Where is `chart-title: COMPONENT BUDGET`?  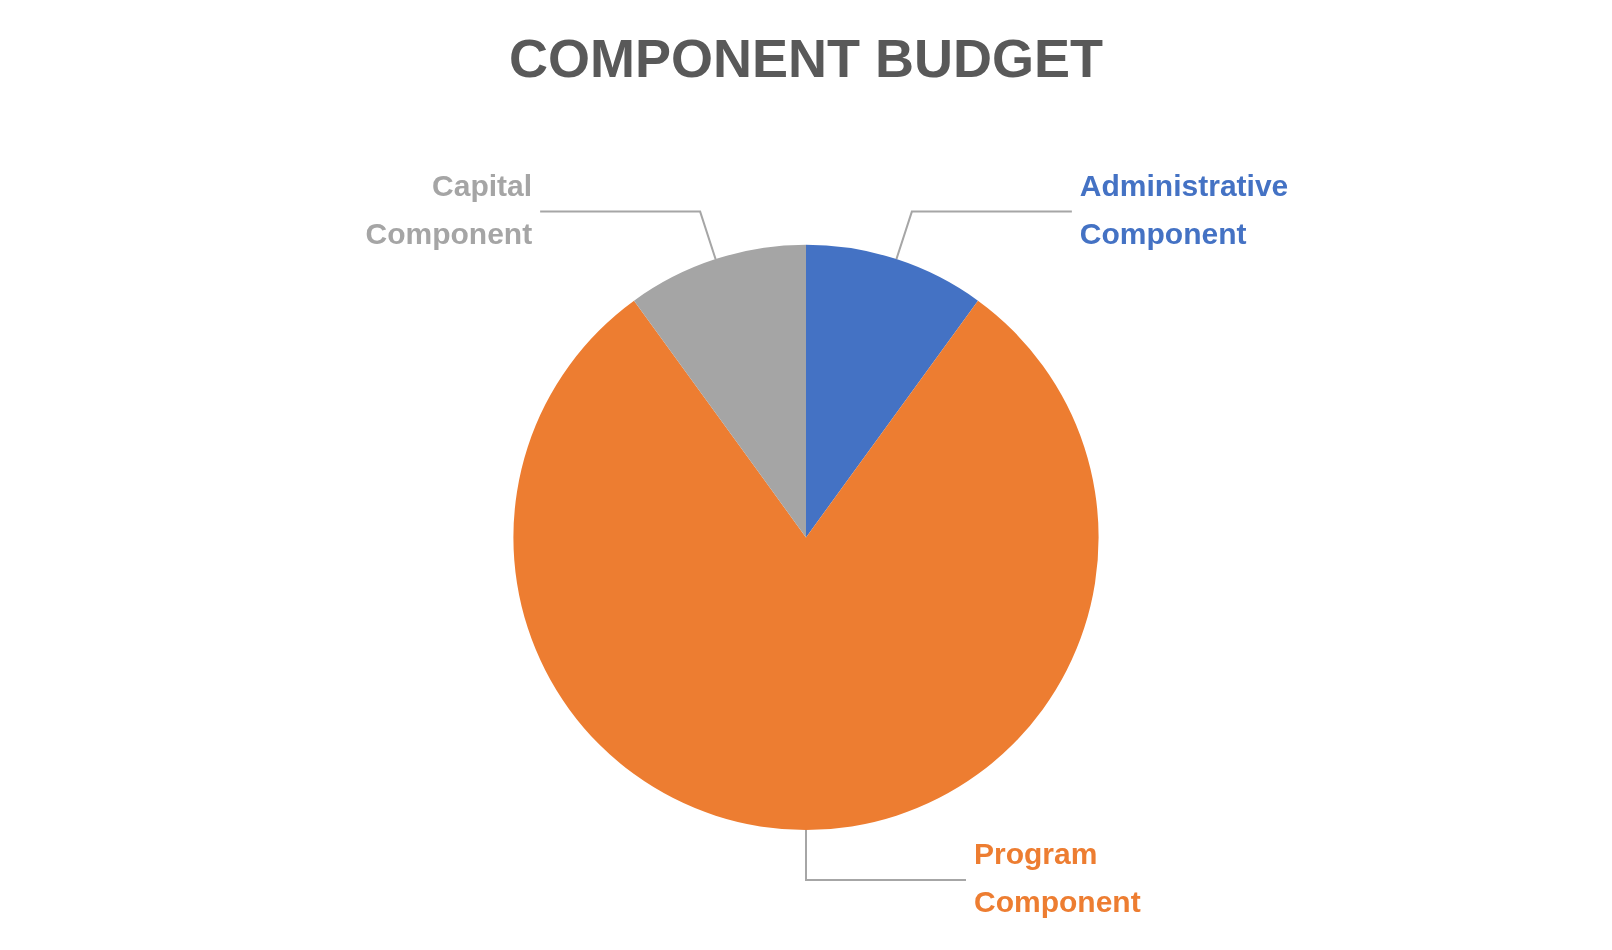
chart-title: COMPONENT BUDGET is located at coordinates (806, 58).